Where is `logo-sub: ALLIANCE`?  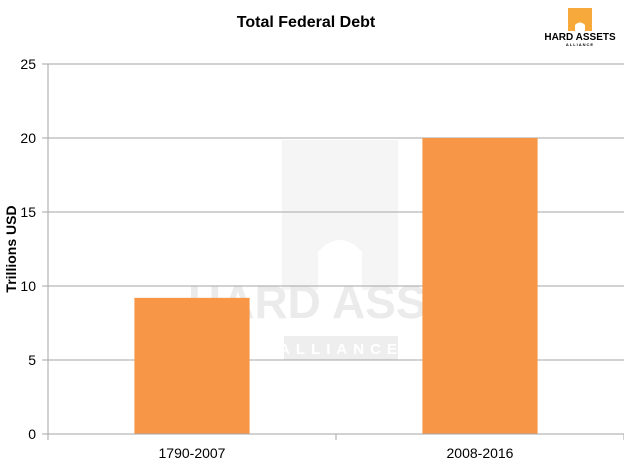 logo-sub: ALLIANCE is located at coordinates (580, 44).